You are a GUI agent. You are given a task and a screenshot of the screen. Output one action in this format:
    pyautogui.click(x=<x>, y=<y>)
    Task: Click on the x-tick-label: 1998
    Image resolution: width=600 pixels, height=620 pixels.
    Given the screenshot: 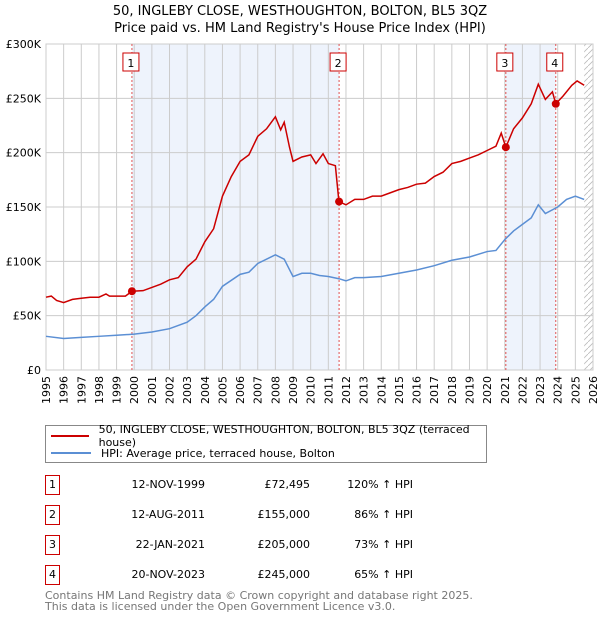 What is the action you would take?
    pyautogui.click(x=99, y=390)
    